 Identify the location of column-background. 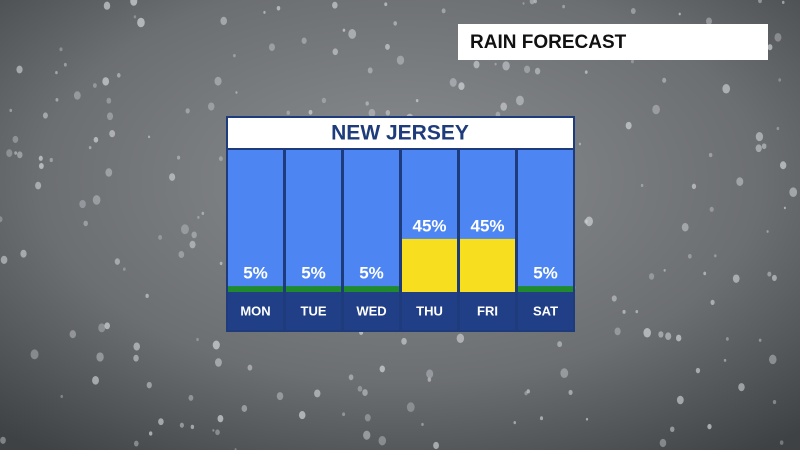
(371, 221).